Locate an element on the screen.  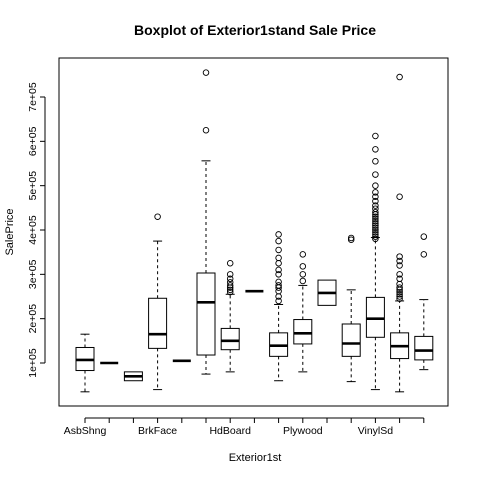
x-axis: AsbShng BrkFace HdBoard Plywood VinylSd is located at coordinates (244, 427).